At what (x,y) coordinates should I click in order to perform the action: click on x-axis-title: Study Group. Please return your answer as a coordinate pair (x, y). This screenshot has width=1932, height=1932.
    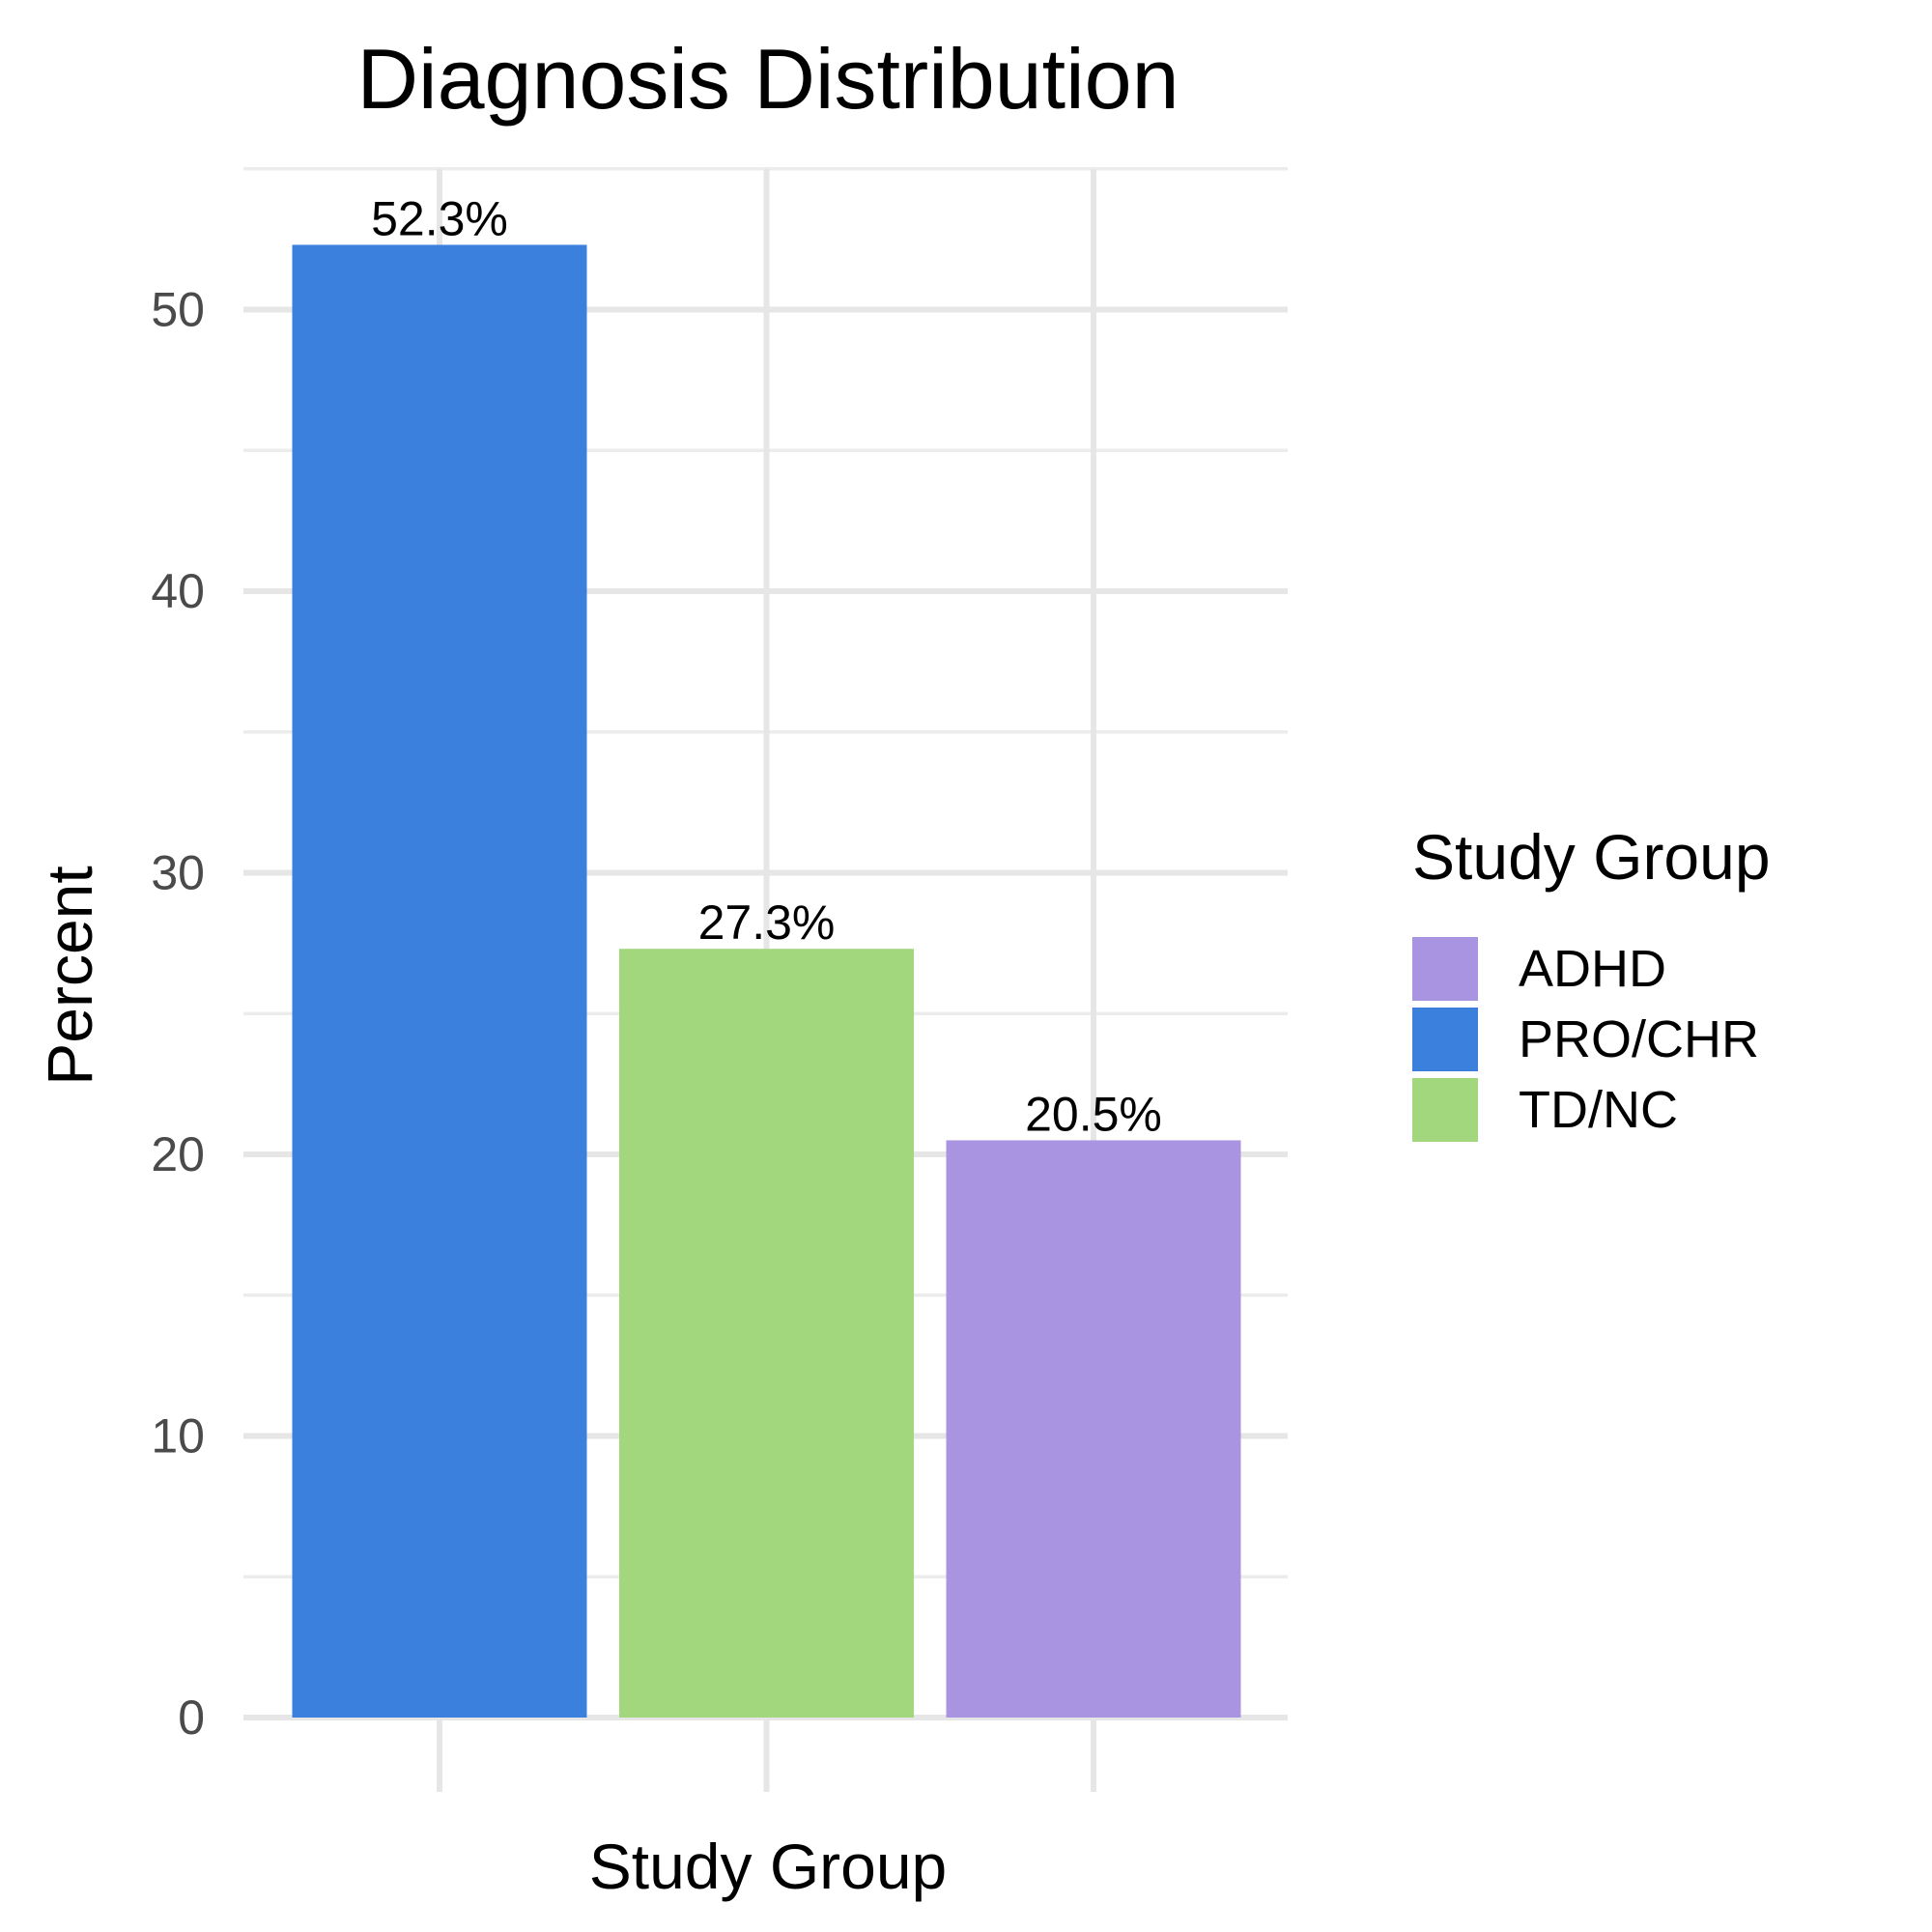
    Looking at the image, I should click on (768, 1866).